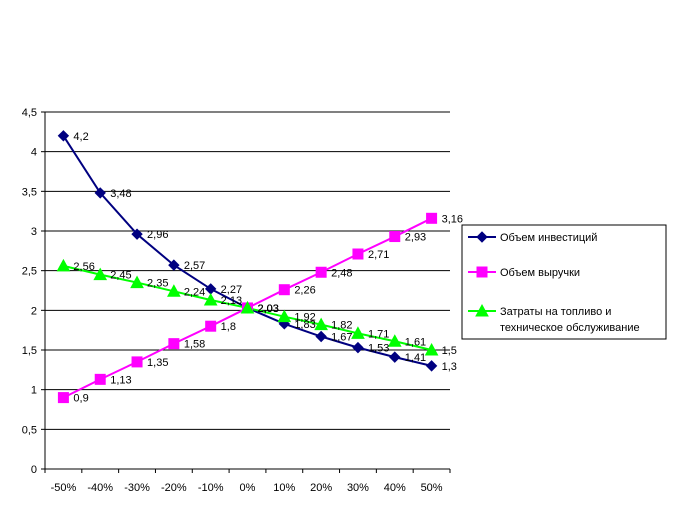  What do you see at coordinates (34, 470) in the screenshot?
I see `y-tick-label: 0` at bounding box center [34, 470].